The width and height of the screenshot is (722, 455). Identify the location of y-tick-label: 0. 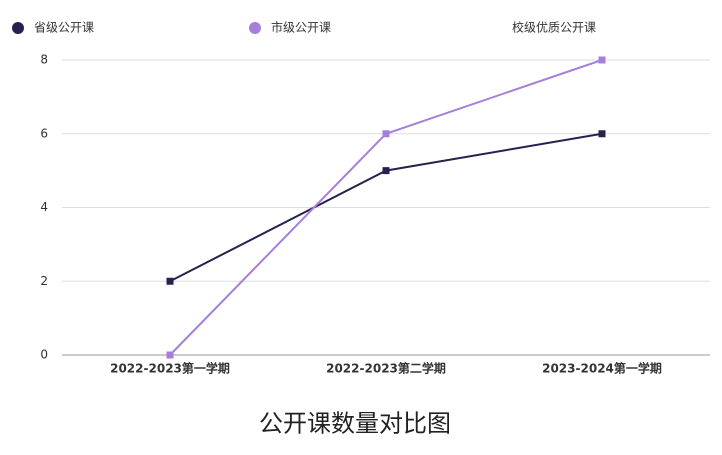
(44, 355).